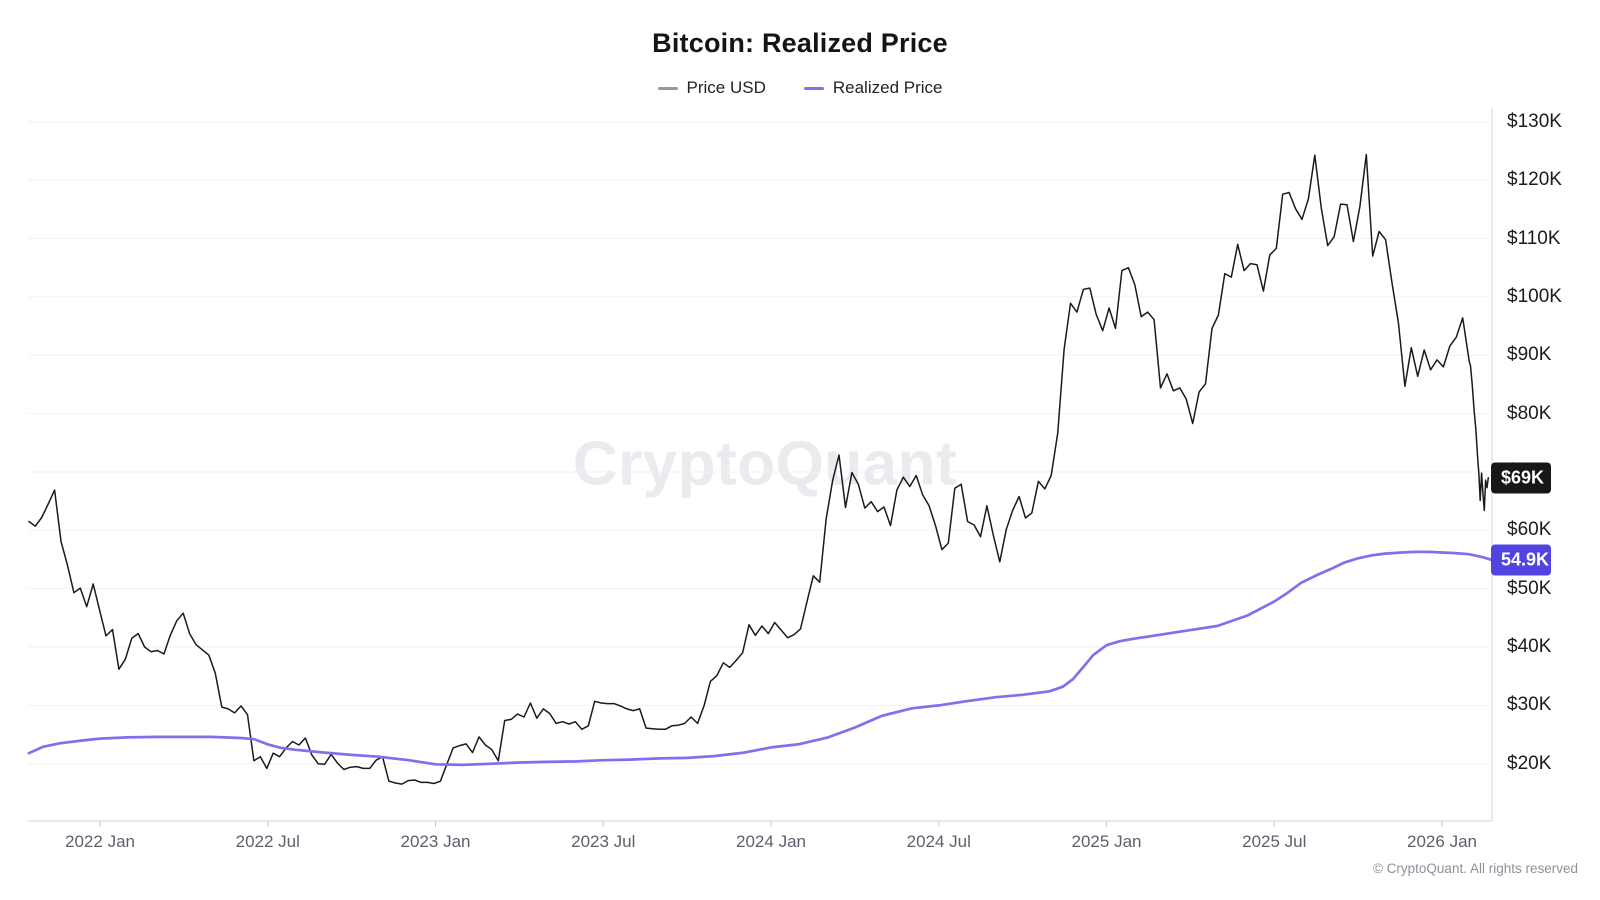 The height and width of the screenshot is (900, 1600). I want to click on legend-item-price-usd: Price USD, so click(711, 88).